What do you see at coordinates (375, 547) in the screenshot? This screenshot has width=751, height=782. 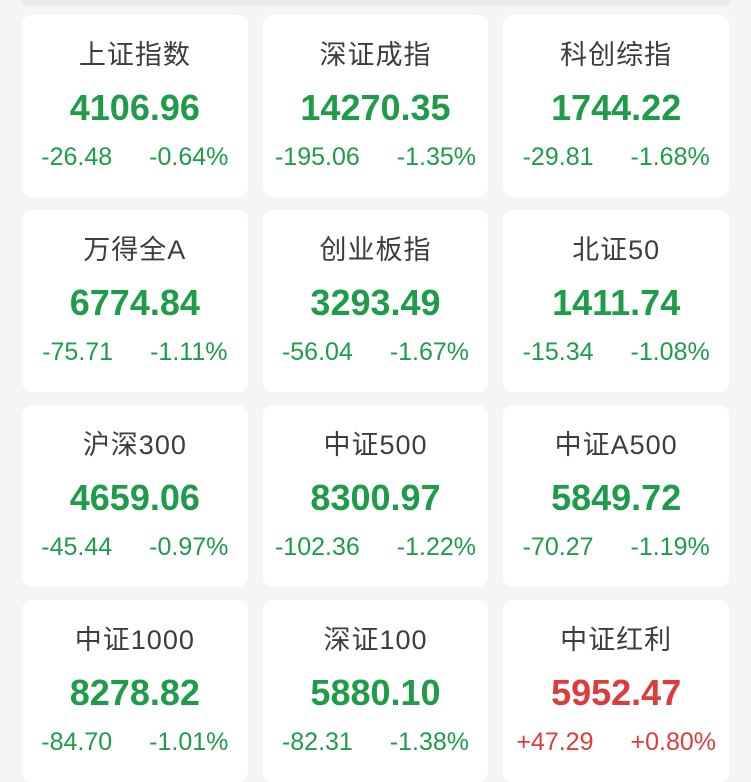 I see `index-change-row: -102.36 -1.22%` at bounding box center [375, 547].